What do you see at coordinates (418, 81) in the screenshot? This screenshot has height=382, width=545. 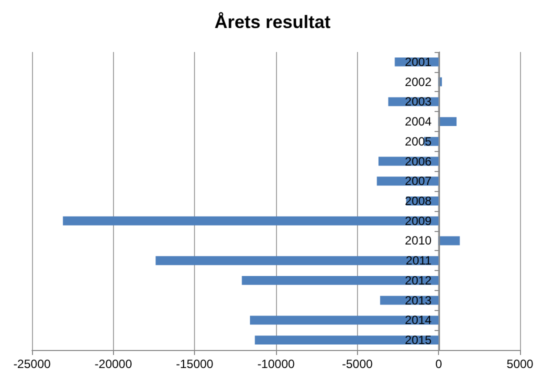 I see `y-tick-label: 2002` at bounding box center [418, 81].